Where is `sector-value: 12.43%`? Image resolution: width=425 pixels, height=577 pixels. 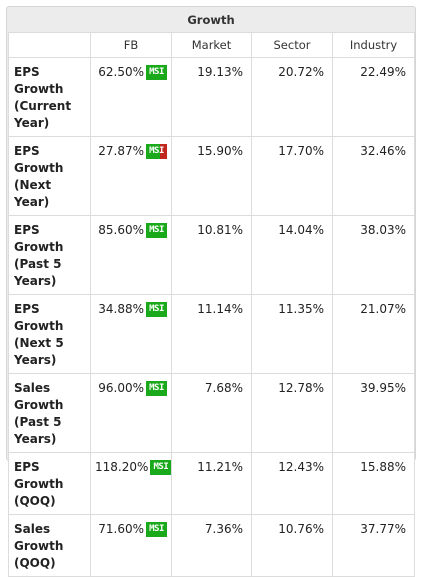 sector-value: 12.43% is located at coordinates (292, 483).